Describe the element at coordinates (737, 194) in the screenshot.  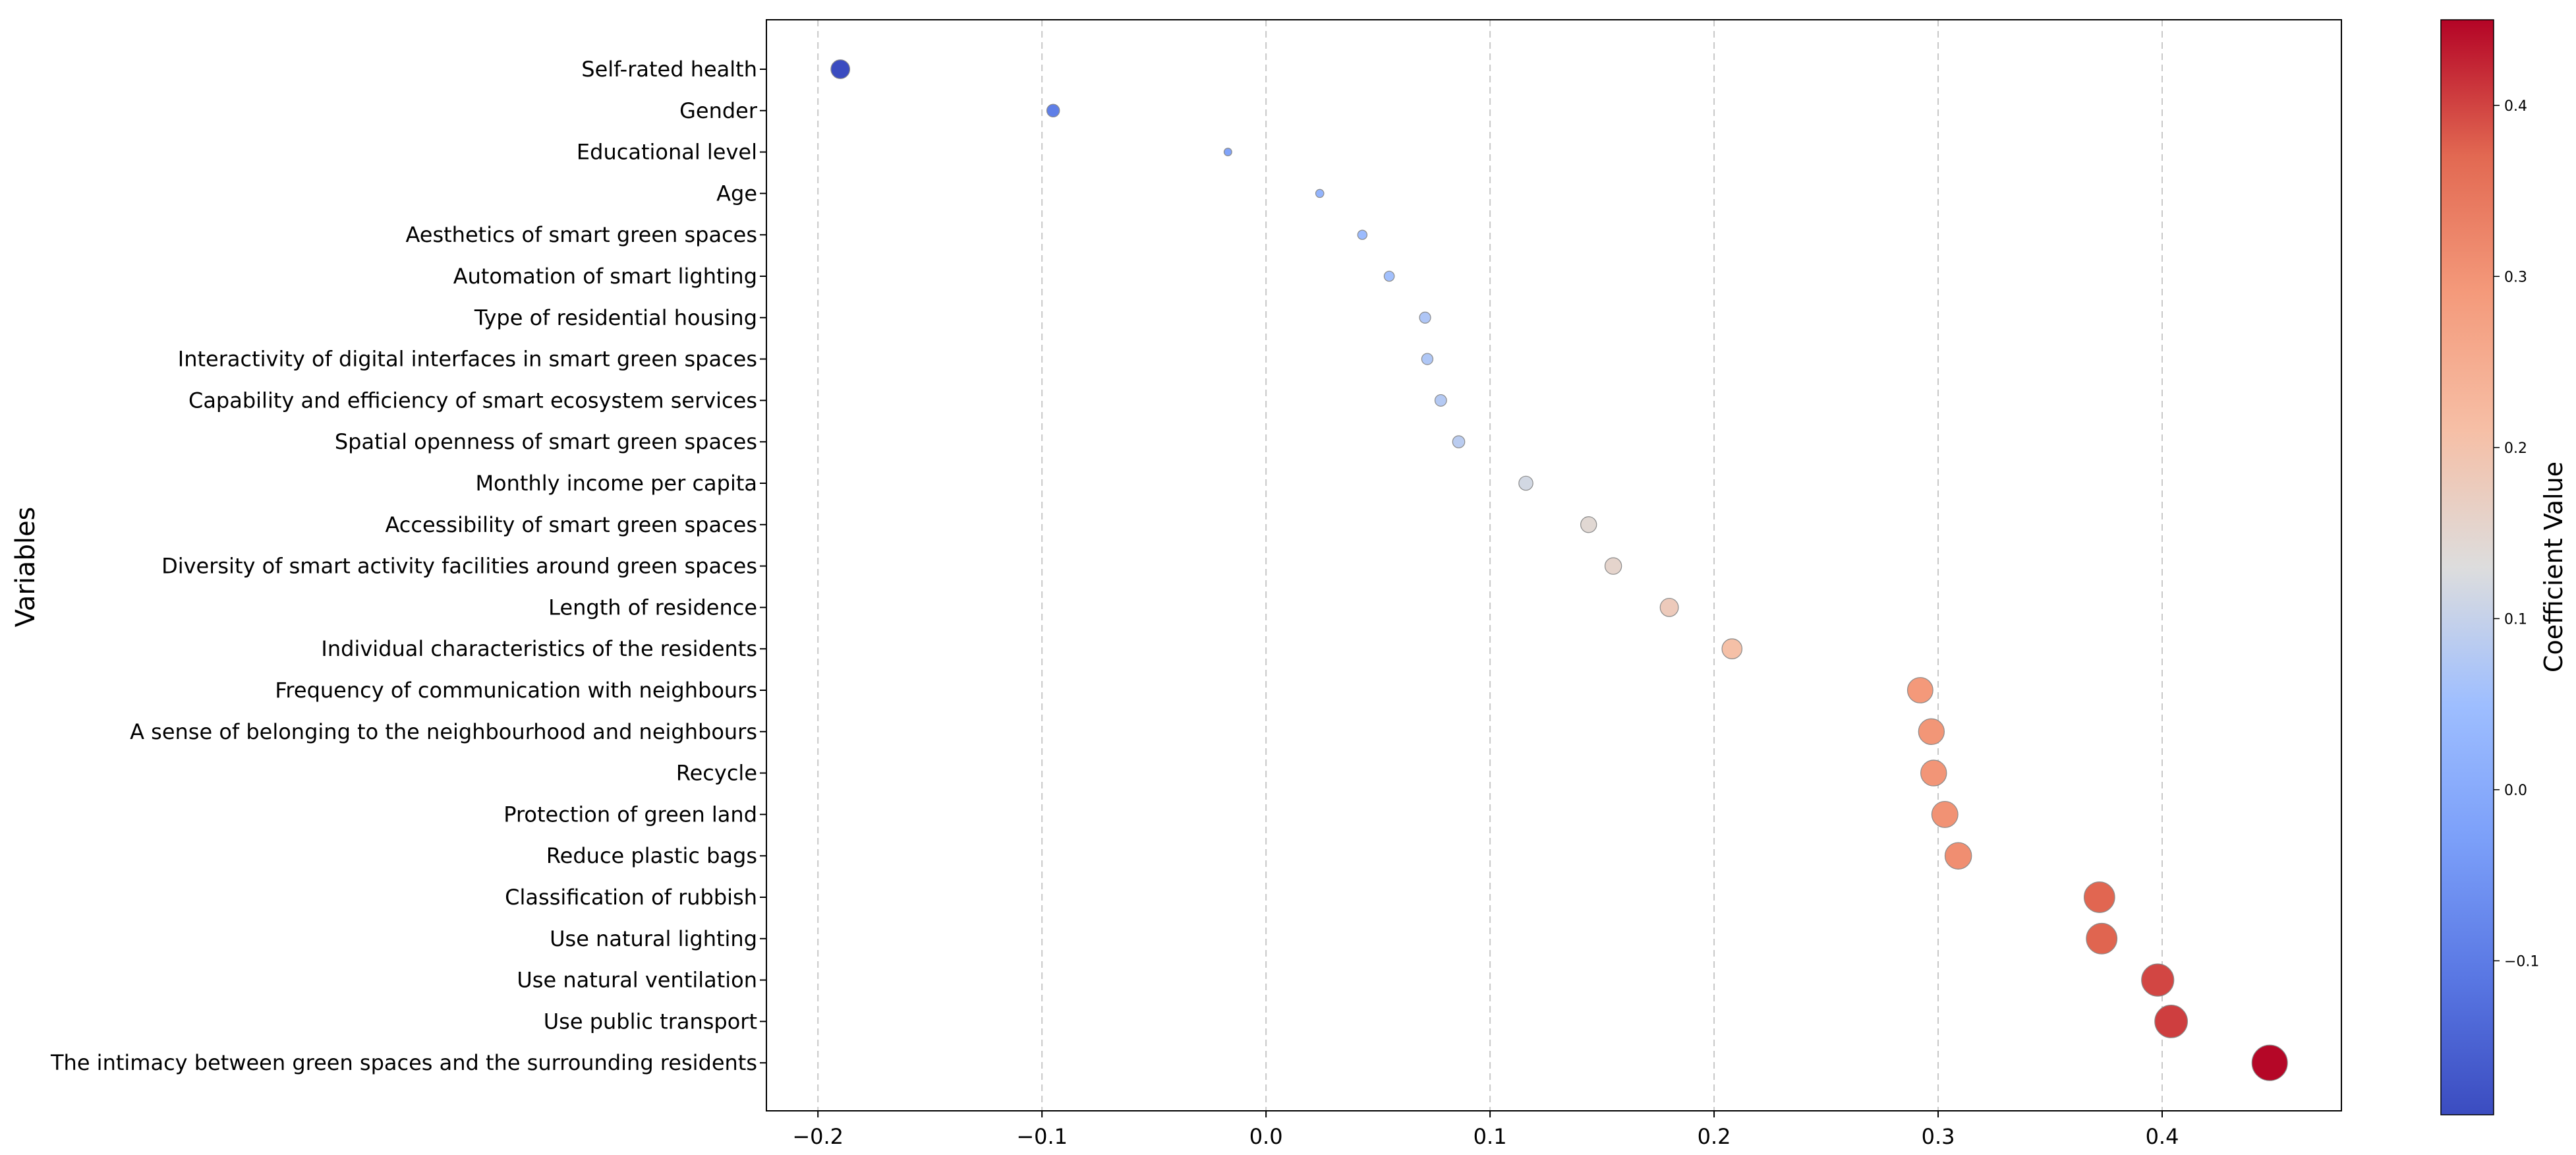
I see `y-tick-label: Age` at that location.